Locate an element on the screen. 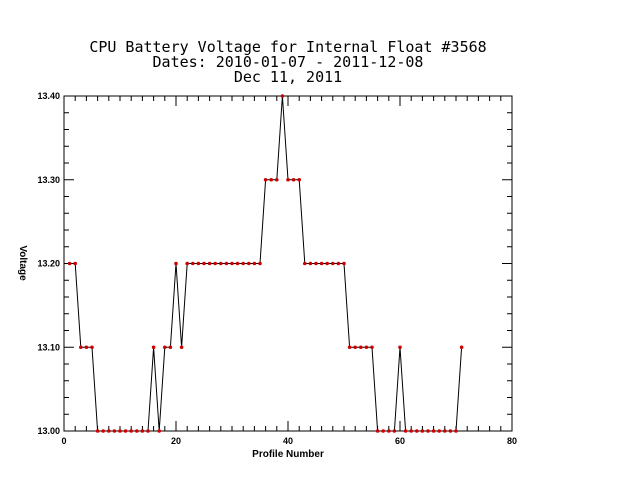  x-tick-label: 60 is located at coordinates (400, 441).